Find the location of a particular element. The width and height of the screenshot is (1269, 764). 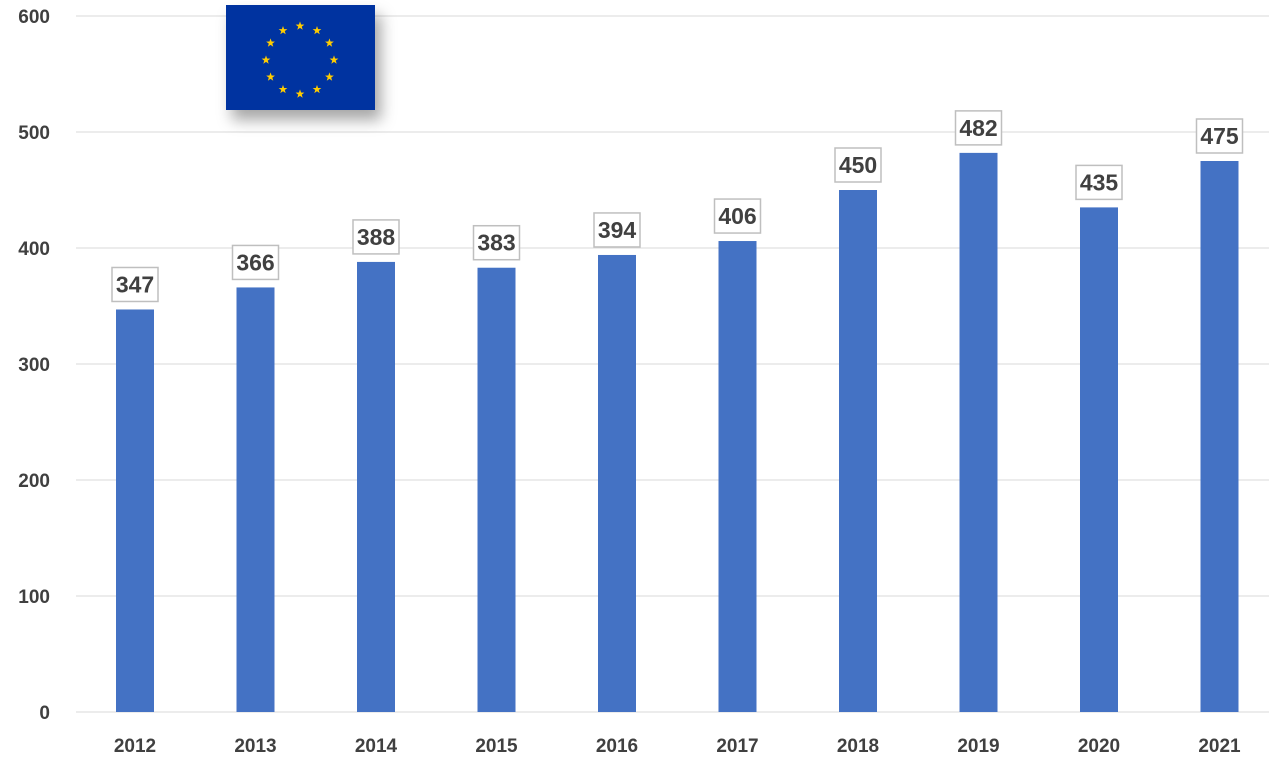

x-tick-label: 2016 is located at coordinates (617, 746).